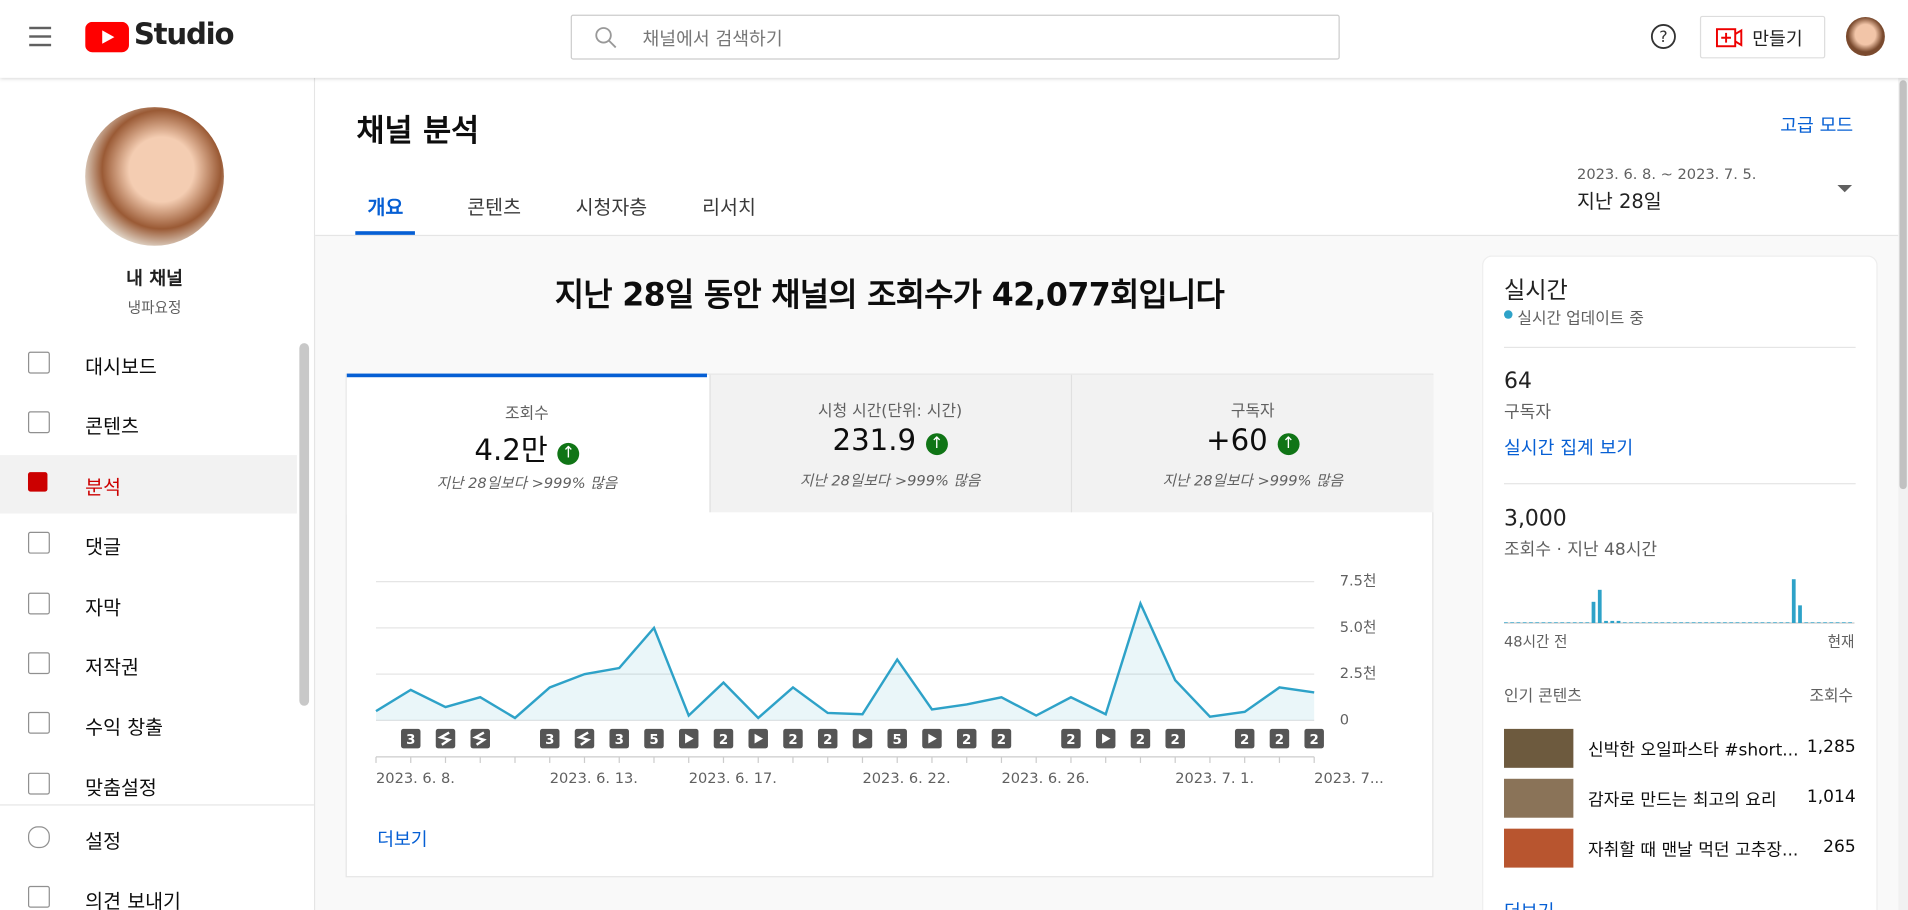  I want to click on menu-label: 분석, so click(103, 487).